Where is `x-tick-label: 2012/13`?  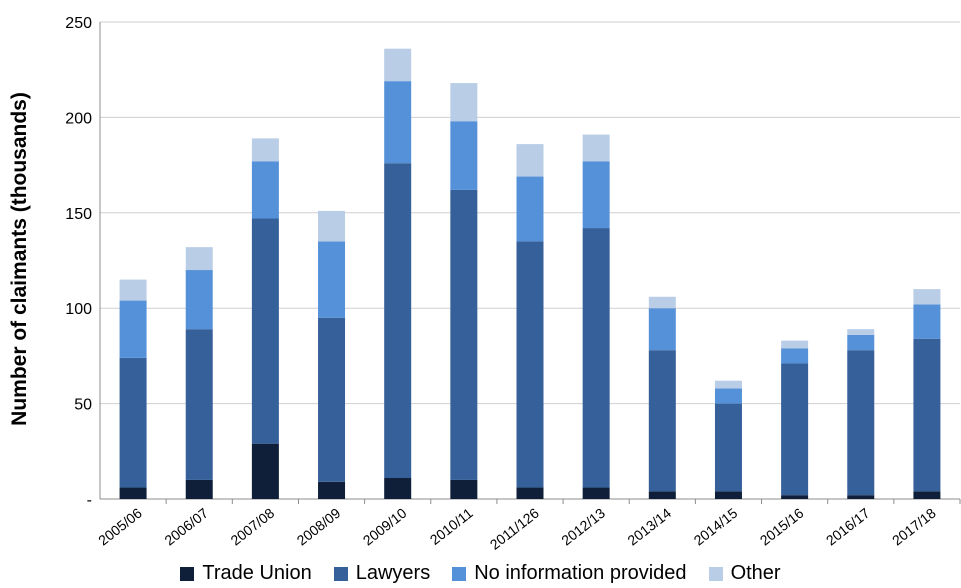 x-tick-label: 2012/13 is located at coordinates (583, 527).